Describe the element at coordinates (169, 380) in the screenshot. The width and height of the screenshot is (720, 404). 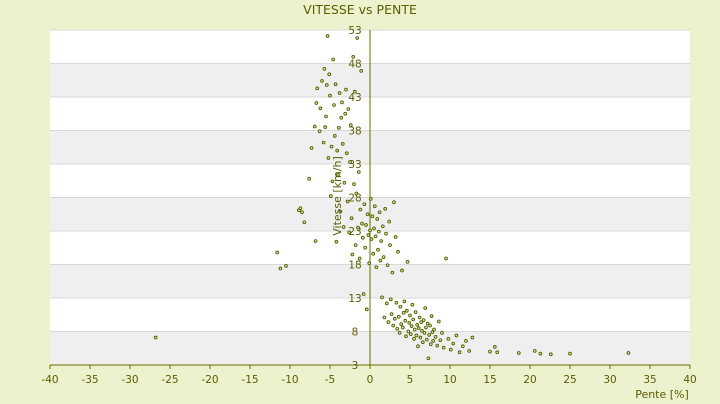
I see `x-tick-label: -25` at that location.